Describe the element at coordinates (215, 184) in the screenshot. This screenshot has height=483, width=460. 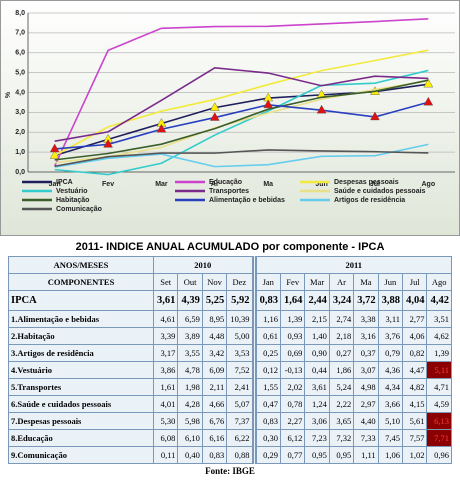
I see `x-tick-label: Ar` at that location.